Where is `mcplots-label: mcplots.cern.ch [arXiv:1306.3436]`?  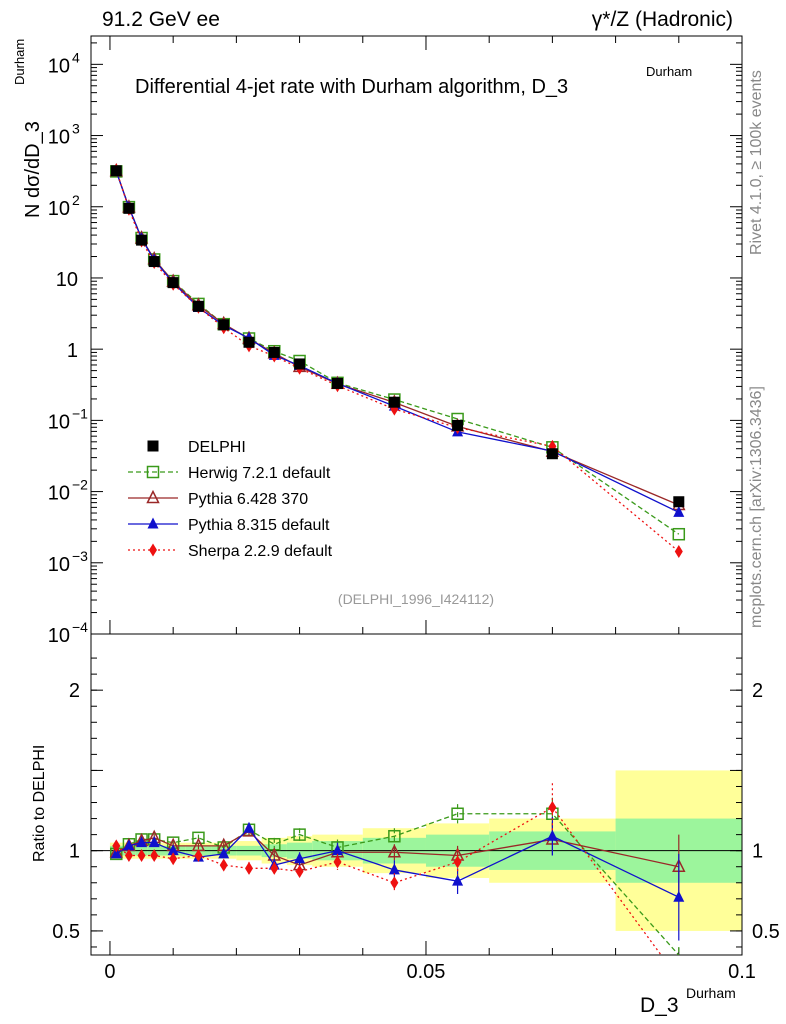
mcplots-label: mcplots.cern.ch [arXiv:1306.3436] is located at coordinates (756, 507).